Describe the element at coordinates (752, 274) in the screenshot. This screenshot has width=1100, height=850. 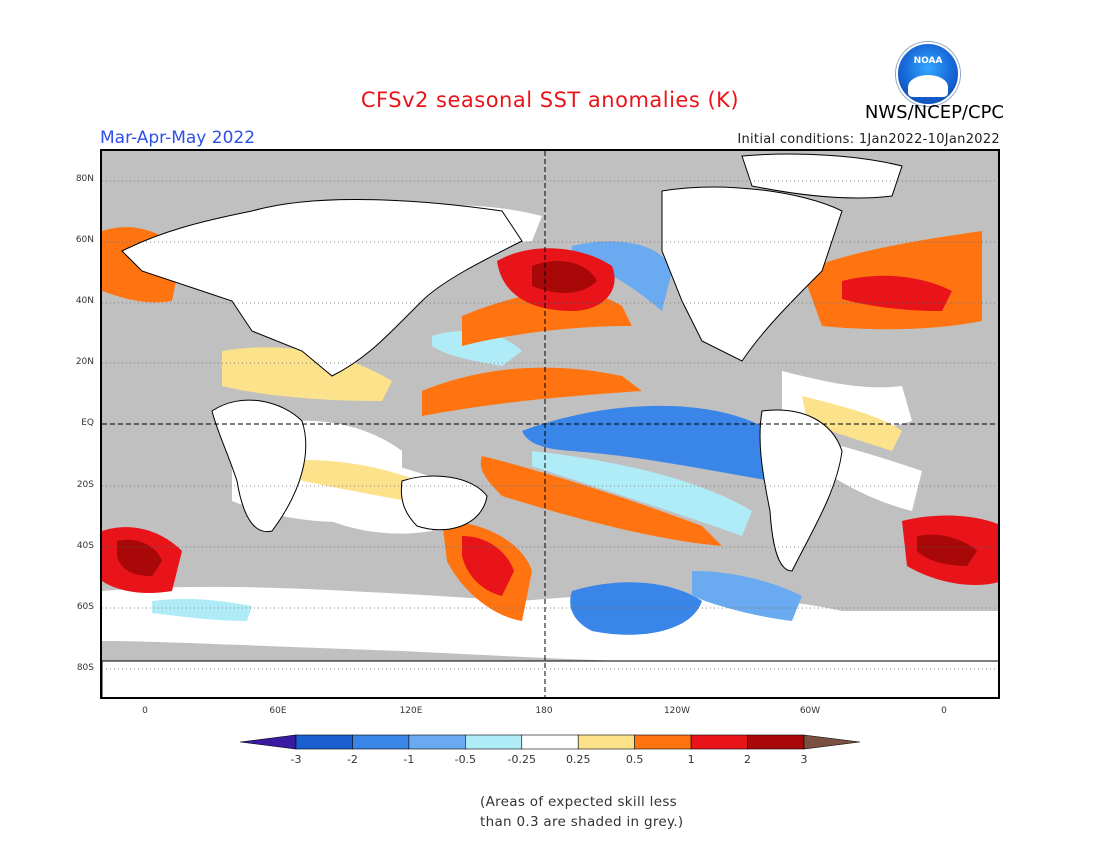
I see `north-america` at that location.